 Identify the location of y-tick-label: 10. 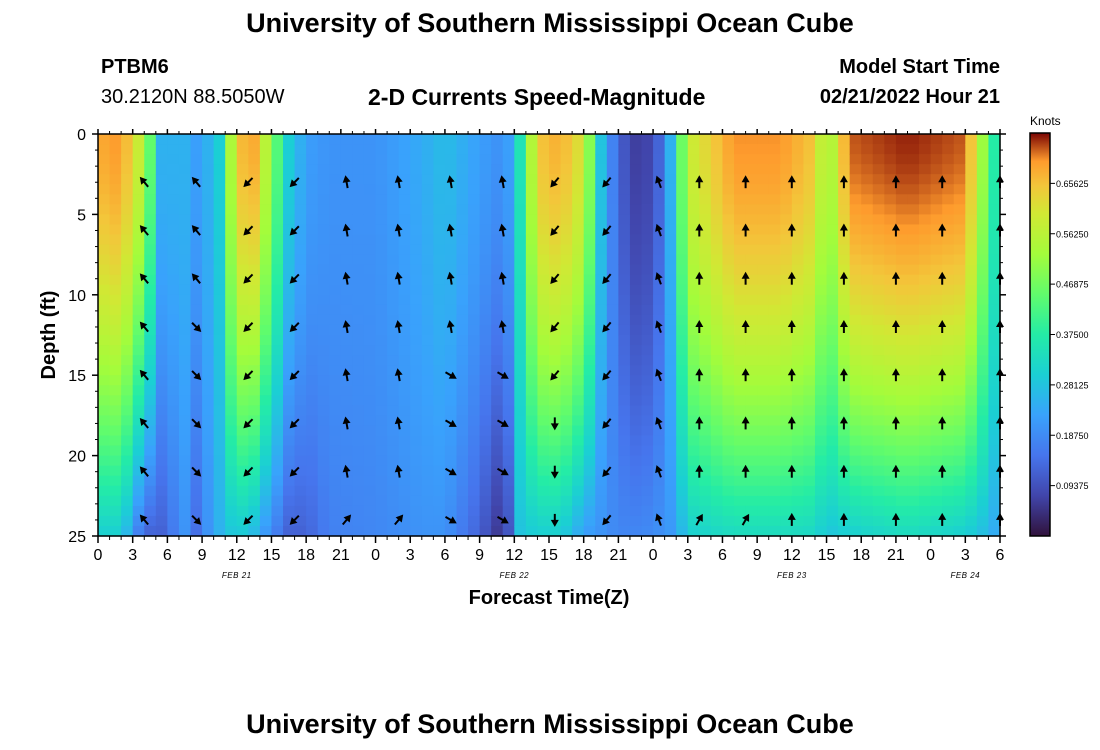
(77, 296).